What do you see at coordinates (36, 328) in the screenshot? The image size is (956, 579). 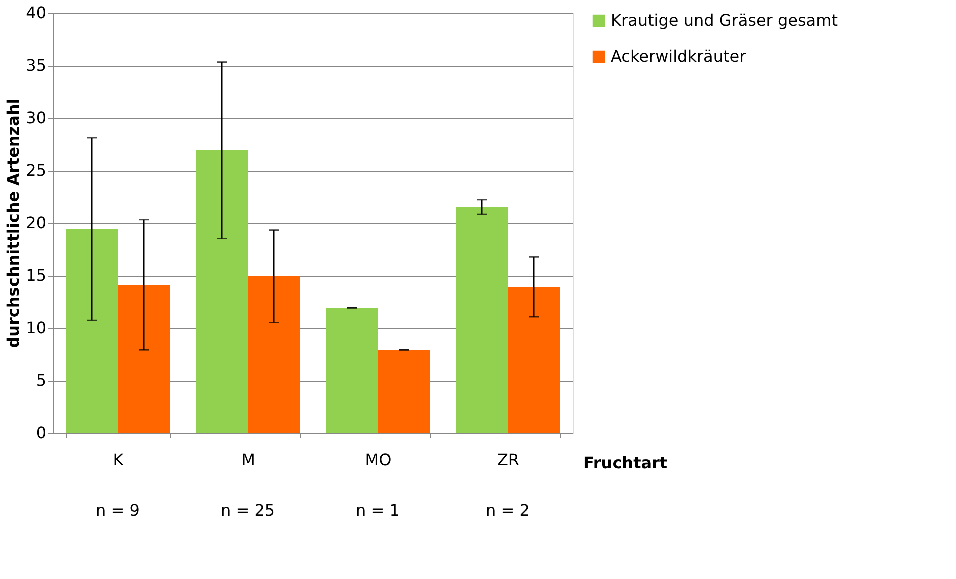 I see `y-tick-label: 10` at bounding box center [36, 328].